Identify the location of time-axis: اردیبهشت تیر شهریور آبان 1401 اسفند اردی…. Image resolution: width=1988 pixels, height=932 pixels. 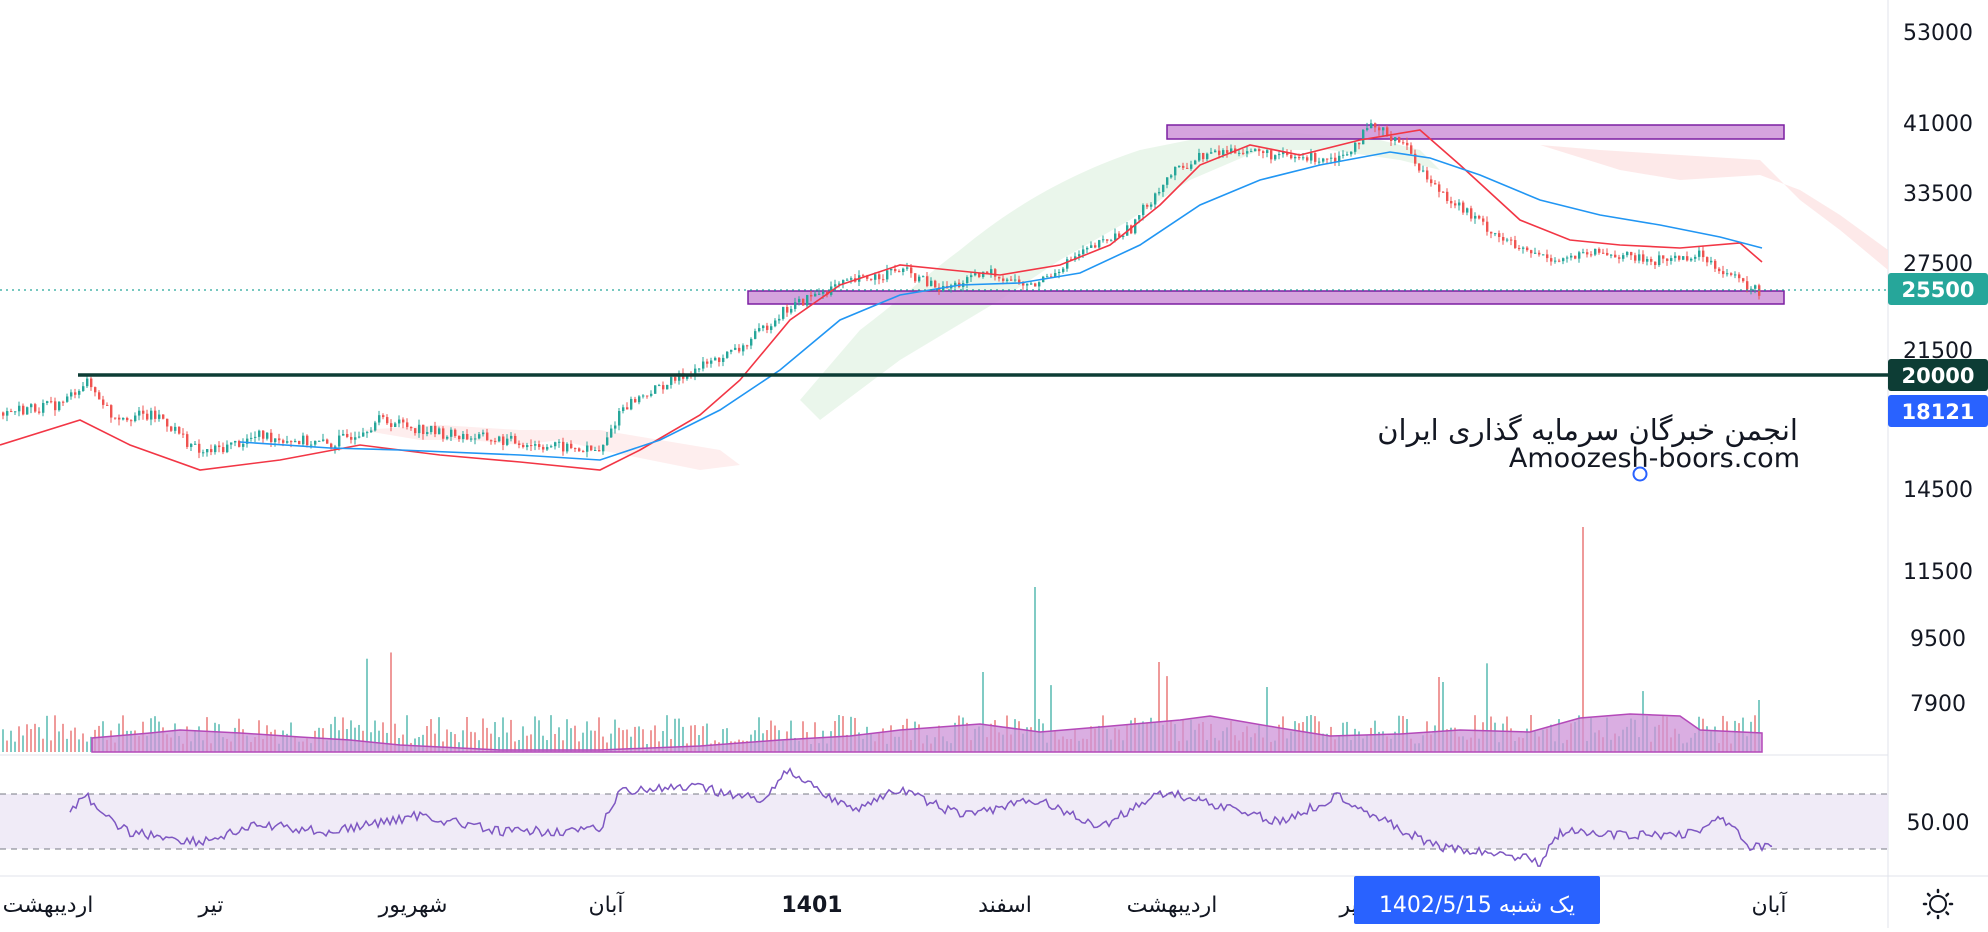
(895, 900).